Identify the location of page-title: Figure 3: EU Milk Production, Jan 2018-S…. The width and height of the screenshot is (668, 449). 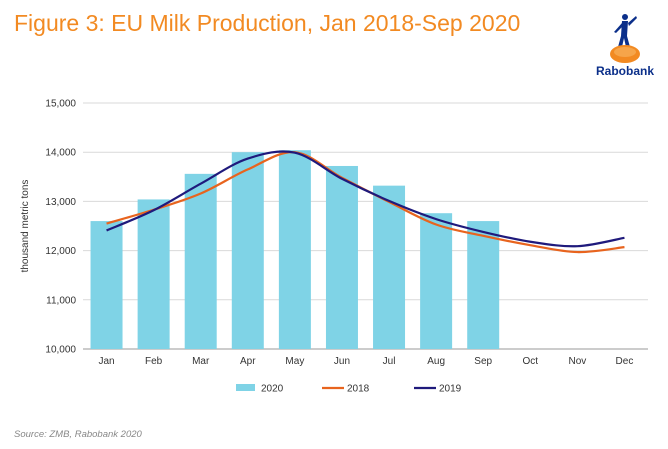
(267, 23).